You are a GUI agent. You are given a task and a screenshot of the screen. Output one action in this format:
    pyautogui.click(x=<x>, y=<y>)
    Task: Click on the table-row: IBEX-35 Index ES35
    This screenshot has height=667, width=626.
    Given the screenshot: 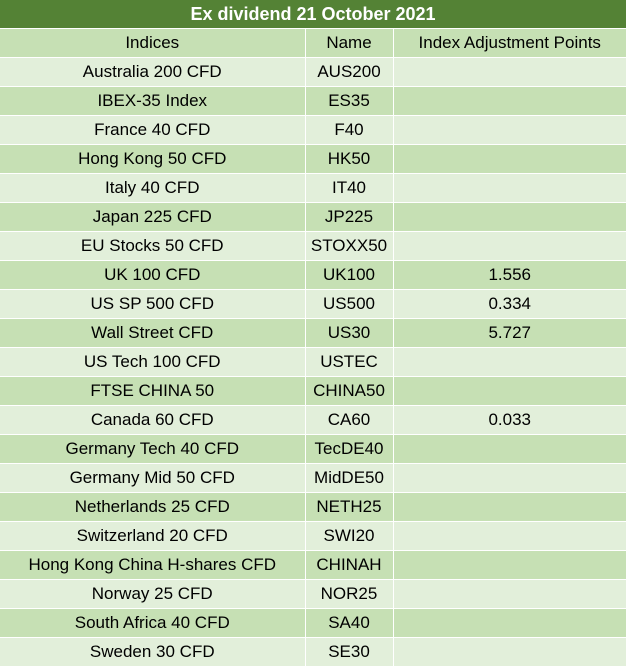 What is the action you would take?
    pyautogui.click(x=313, y=101)
    